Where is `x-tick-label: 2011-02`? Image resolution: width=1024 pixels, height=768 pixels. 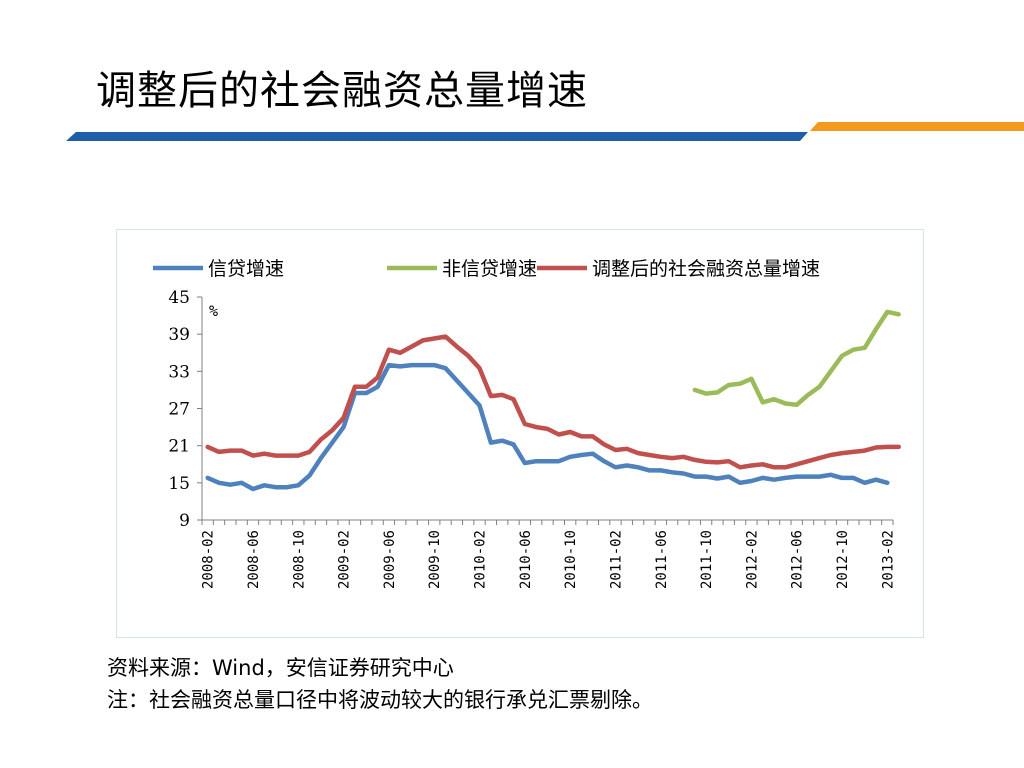
x-tick-label: 2011-02 is located at coordinates (616, 559).